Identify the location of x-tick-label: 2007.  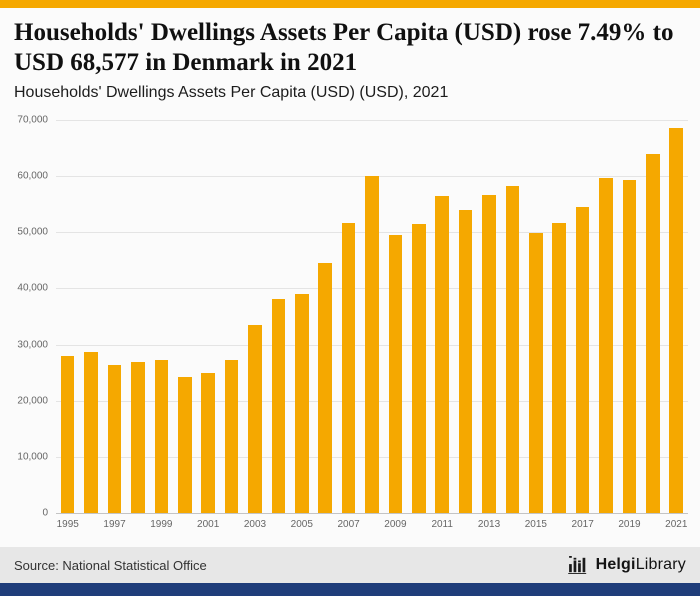
(348, 524).